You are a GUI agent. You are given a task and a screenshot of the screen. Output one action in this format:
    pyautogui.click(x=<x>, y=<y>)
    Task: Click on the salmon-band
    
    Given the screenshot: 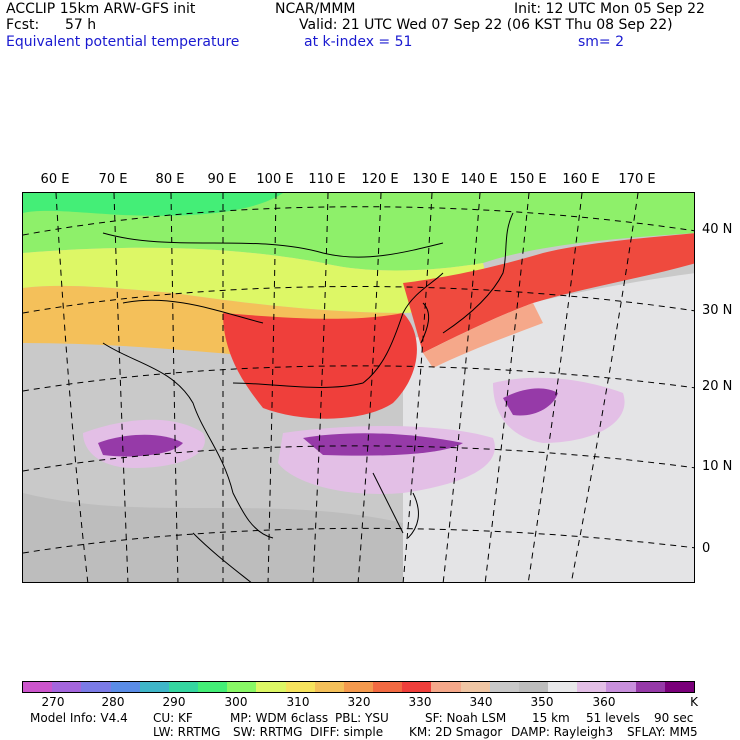 What is the action you would take?
    pyautogui.click(x=483, y=335)
    